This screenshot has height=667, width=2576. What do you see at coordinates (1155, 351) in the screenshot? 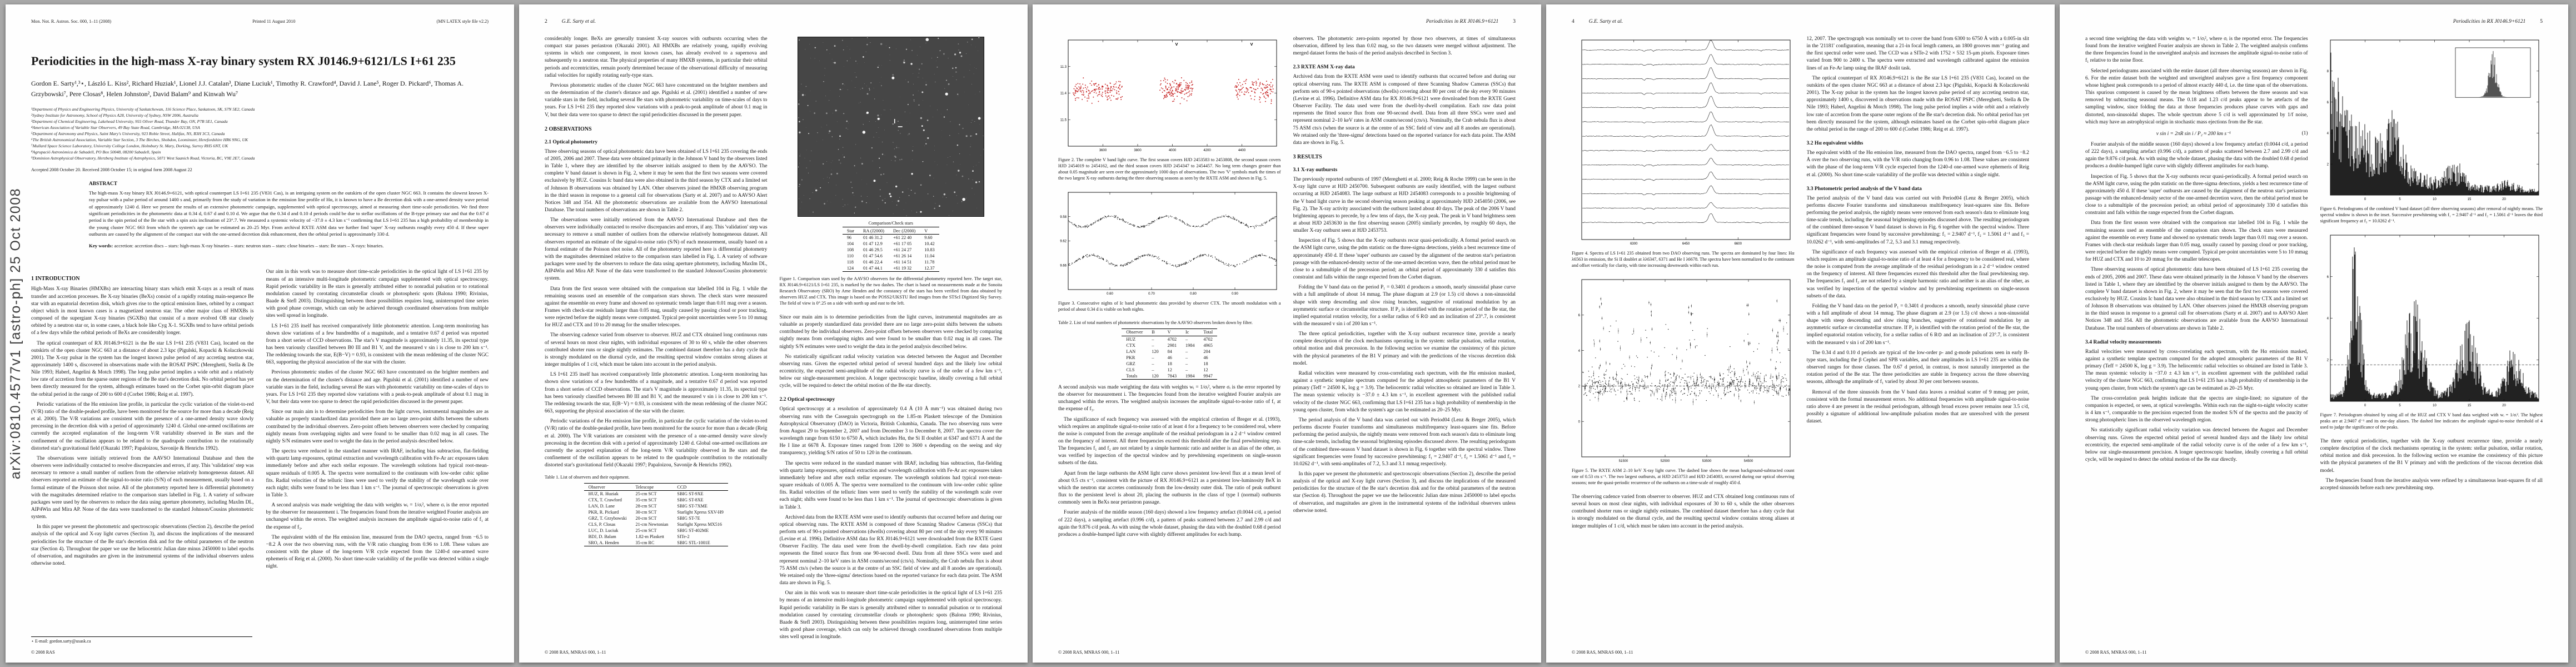
I see `table-cell: 120` at bounding box center [1155, 351].